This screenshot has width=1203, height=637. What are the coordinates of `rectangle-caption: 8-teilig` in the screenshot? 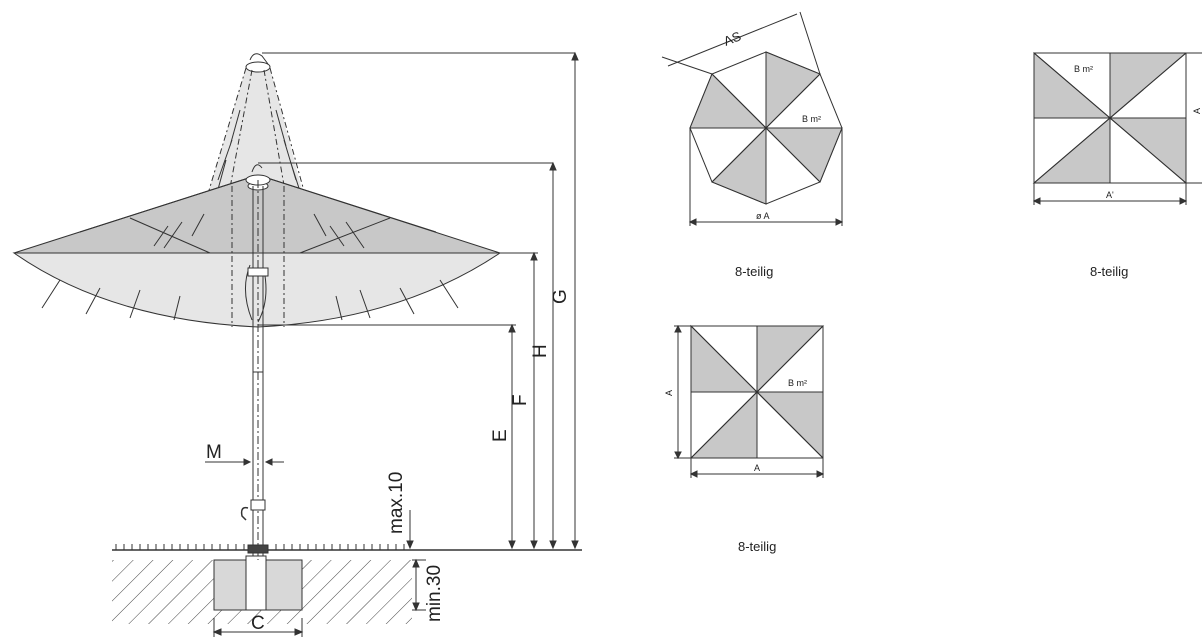 It's located at (1109, 271).